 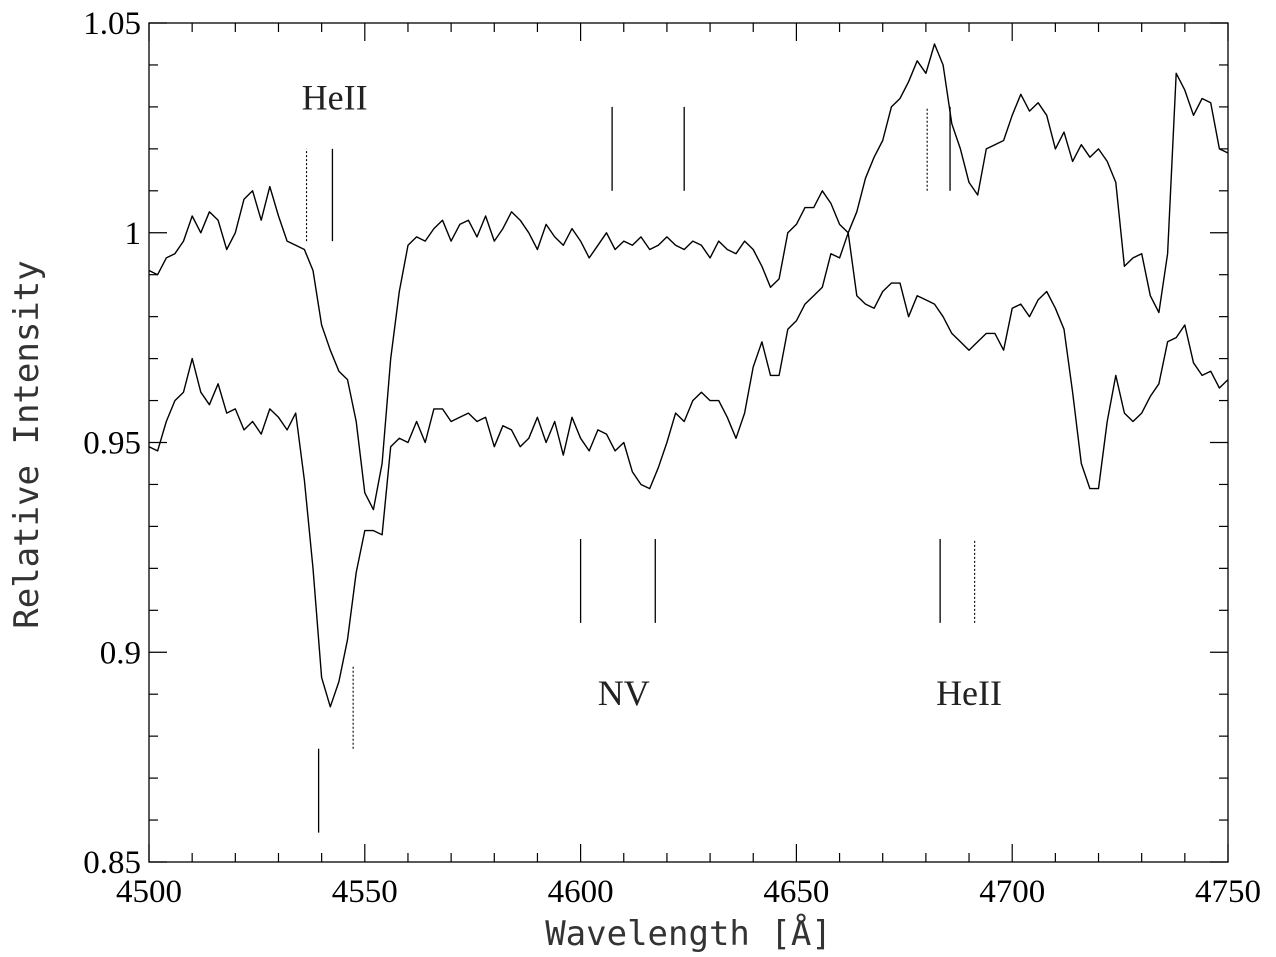 What do you see at coordinates (796, 892) in the screenshot?
I see `x-tick-label: 4650` at bounding box center [796, 892].